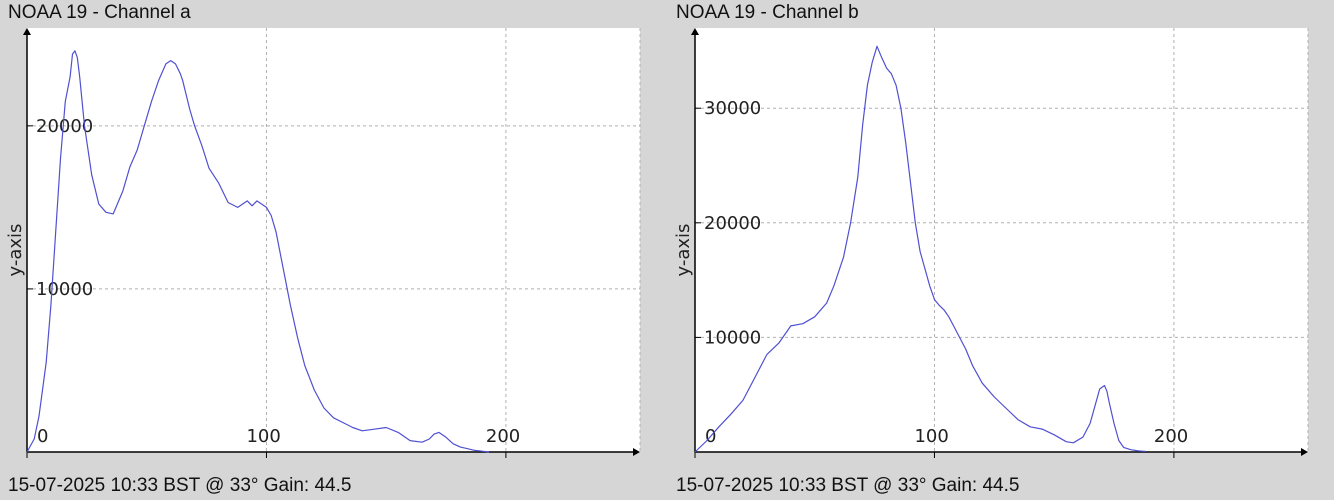 This screenshot has height=500, width=1334. Describe the element at coordinates (42, 436) in the screenshot. I see `x-tick-label: 0` at that location.